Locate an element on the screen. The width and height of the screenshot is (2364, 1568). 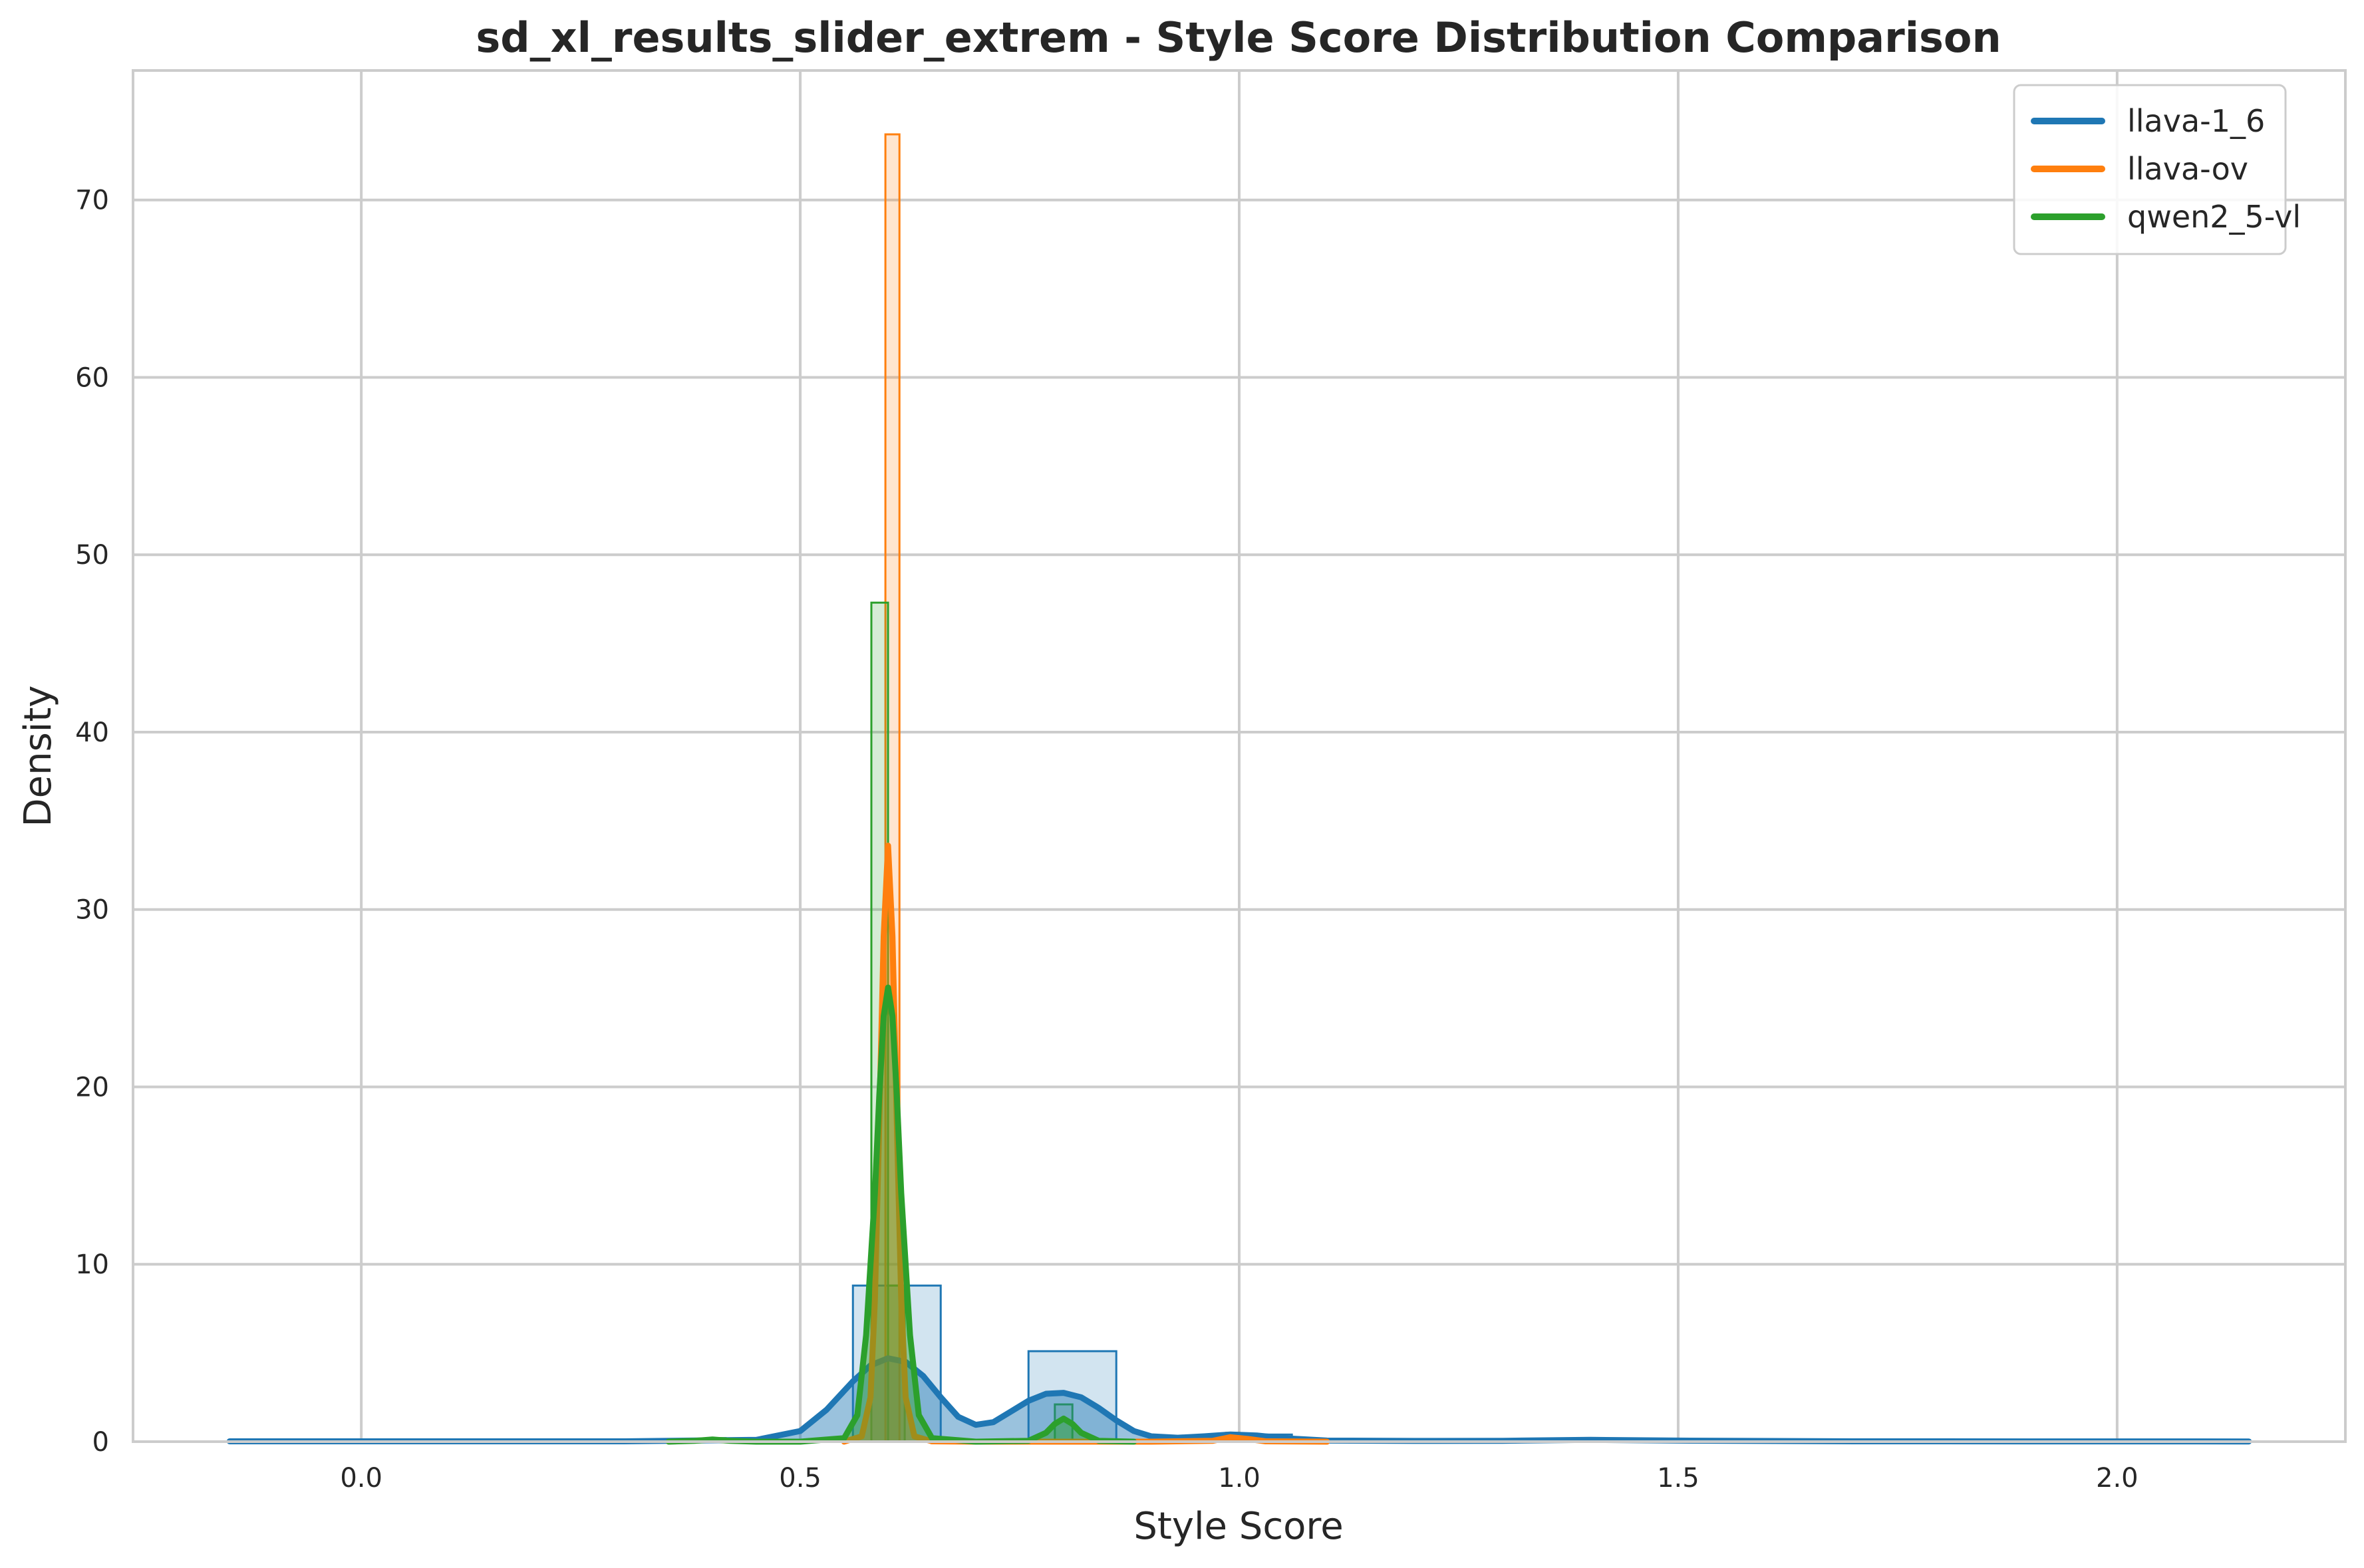
y-tick-label: 70 is located at coordinates (92, 201).